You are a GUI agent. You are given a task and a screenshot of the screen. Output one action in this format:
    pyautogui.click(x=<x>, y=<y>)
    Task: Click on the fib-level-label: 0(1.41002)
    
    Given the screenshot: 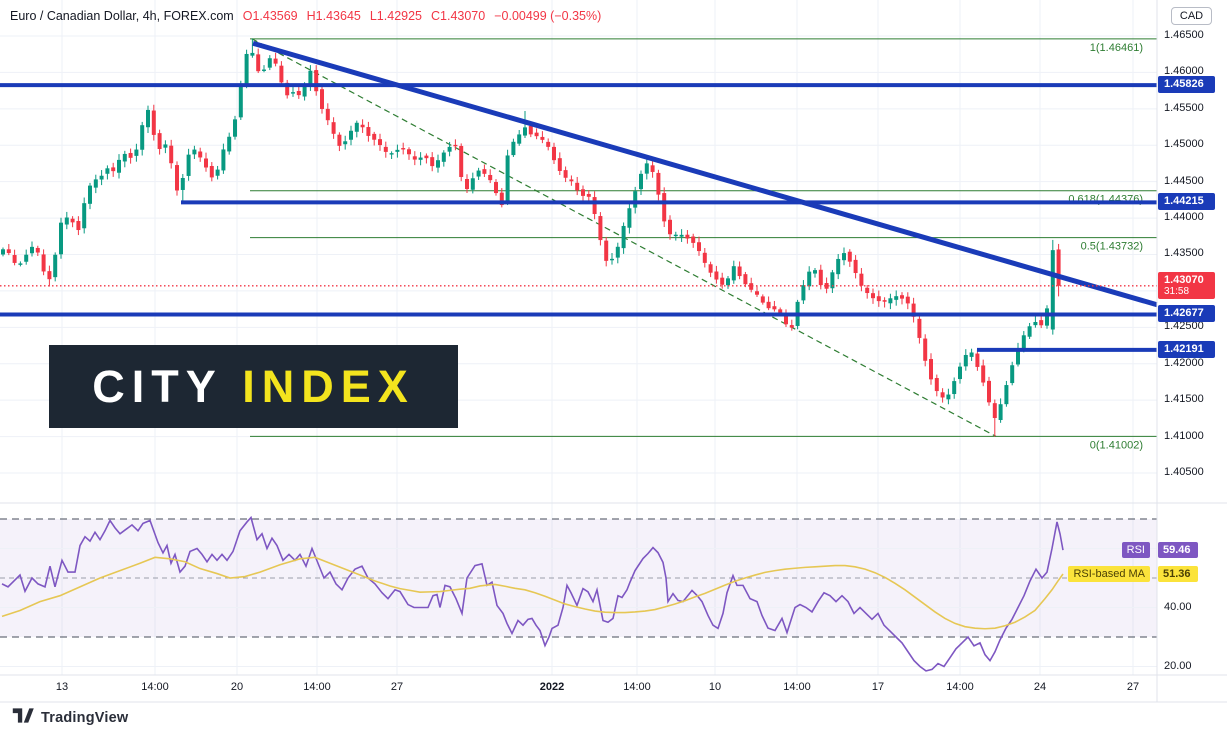 What is the action you would take?
    pyautogui.click(x=1116, y=445)
    